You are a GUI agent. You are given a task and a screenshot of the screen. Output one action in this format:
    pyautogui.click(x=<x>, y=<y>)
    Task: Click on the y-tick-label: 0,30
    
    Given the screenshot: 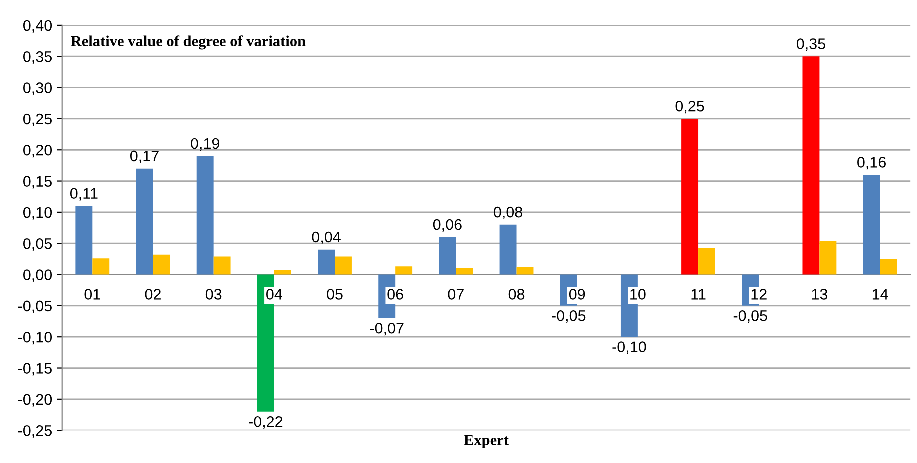 What is the action you would take?
    pyautogui.click(x=38, y=89)
    